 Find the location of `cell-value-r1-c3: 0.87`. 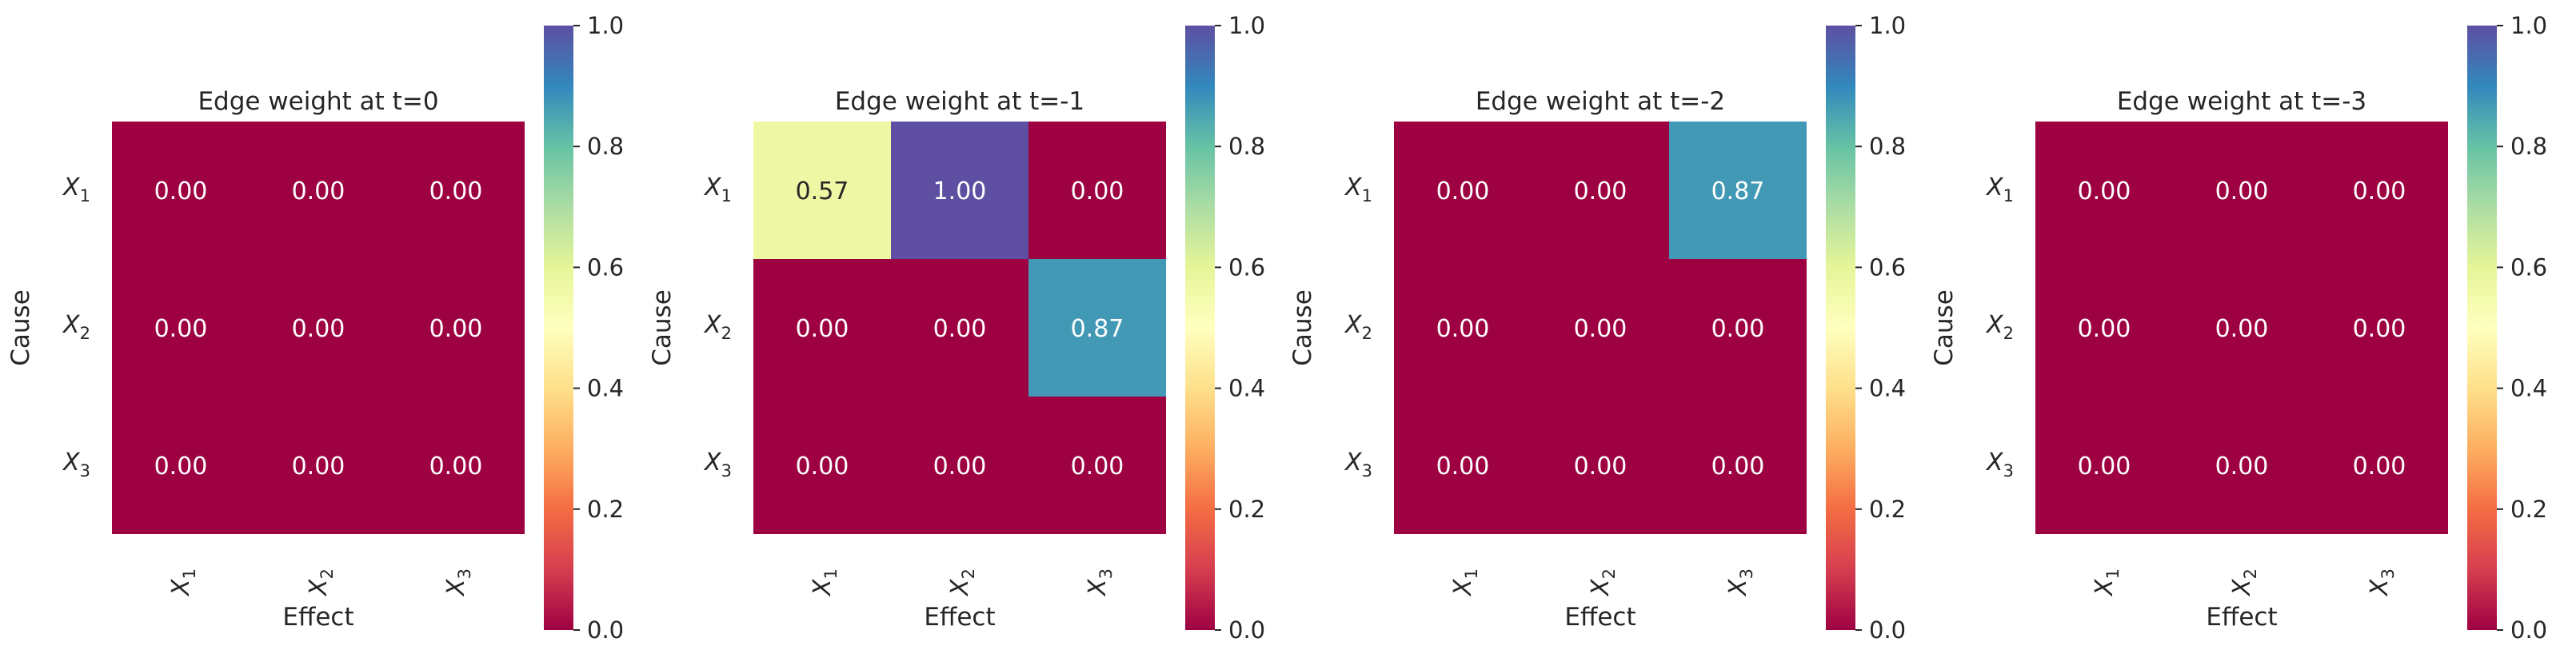

cell-value-r1-c3: 0.87 is located at coordinates (1738, 191).